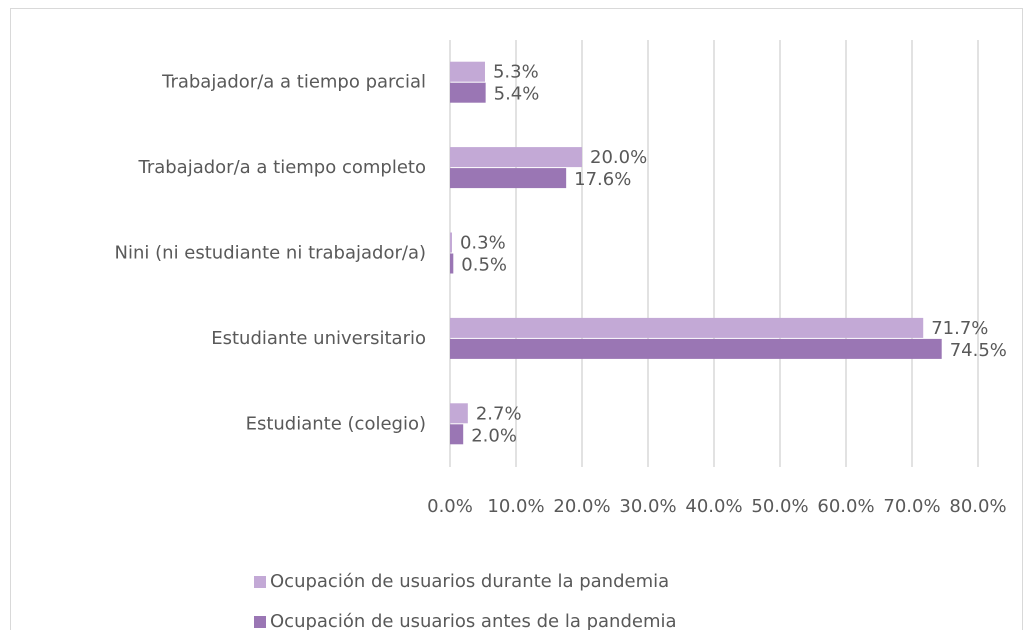 The height and width of the screenshot is (630, 1033). Describe the element at coordinates (516, 72) in the screenshot. I see `data-label: 5.3%` at that location.